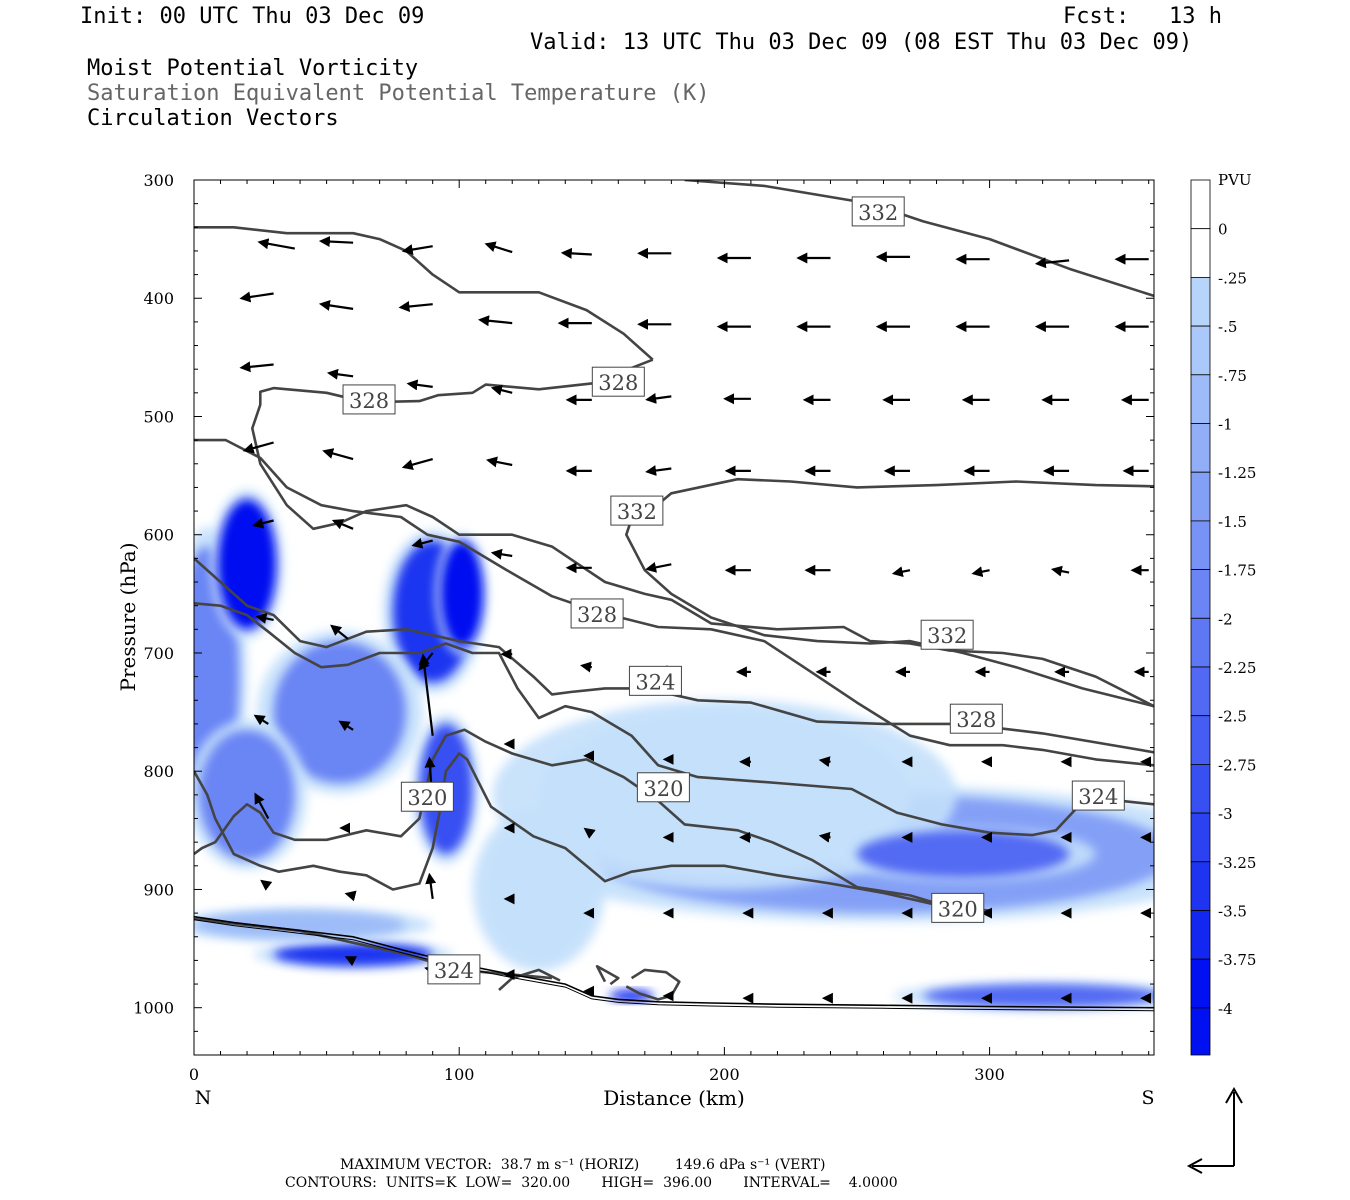 Image resolution: width=1350 pixels, height=1200 pixels. What do you see at coordinates (213, 118) in the screenshot?
I see `field-title-vectors: Circulation Vectors` at bounding box center [213, 118].